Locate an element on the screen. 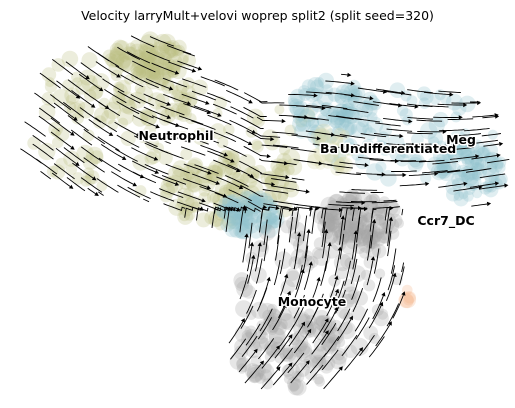  cluster-label-meg: Meg is located at coordinates (461, 139).